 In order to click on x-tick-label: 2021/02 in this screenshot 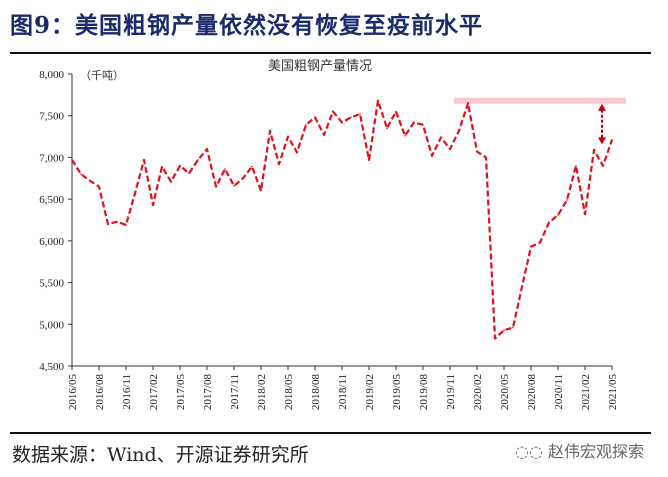, I will do `click(586, 392)`.